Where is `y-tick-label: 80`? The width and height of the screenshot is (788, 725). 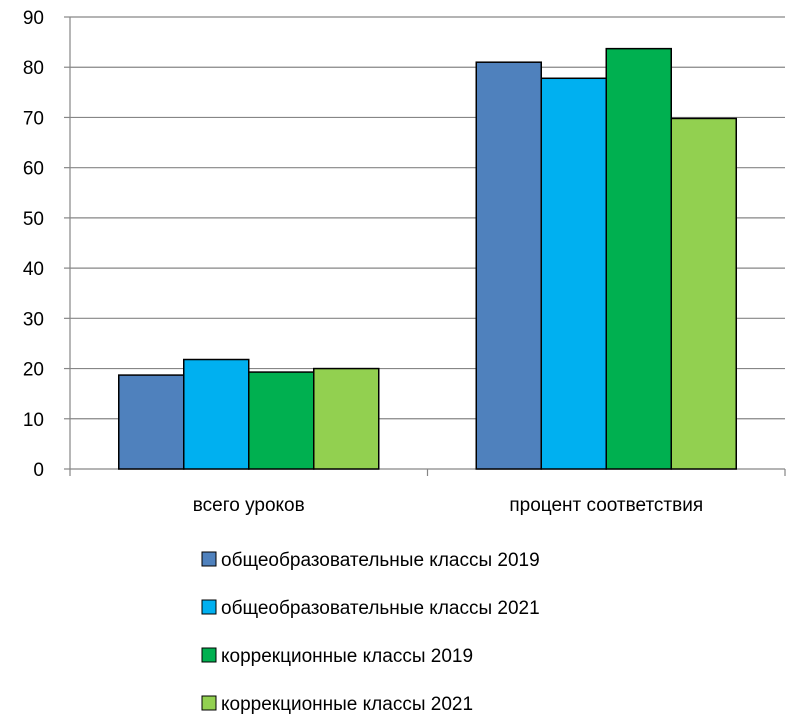 y-tick-label: 80 is located at coordinates (33, 68).